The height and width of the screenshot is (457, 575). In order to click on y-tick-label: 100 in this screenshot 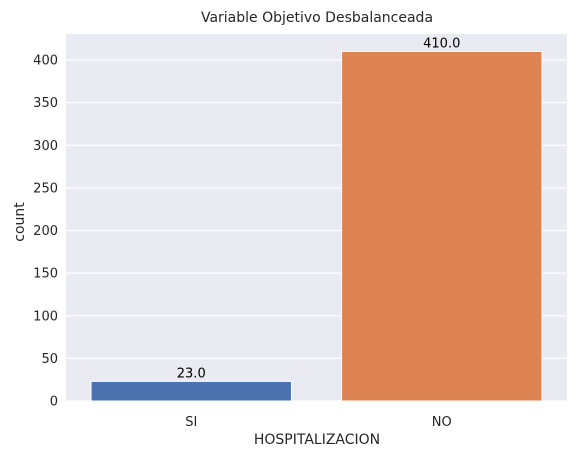, I will do `click(45, 316)`.